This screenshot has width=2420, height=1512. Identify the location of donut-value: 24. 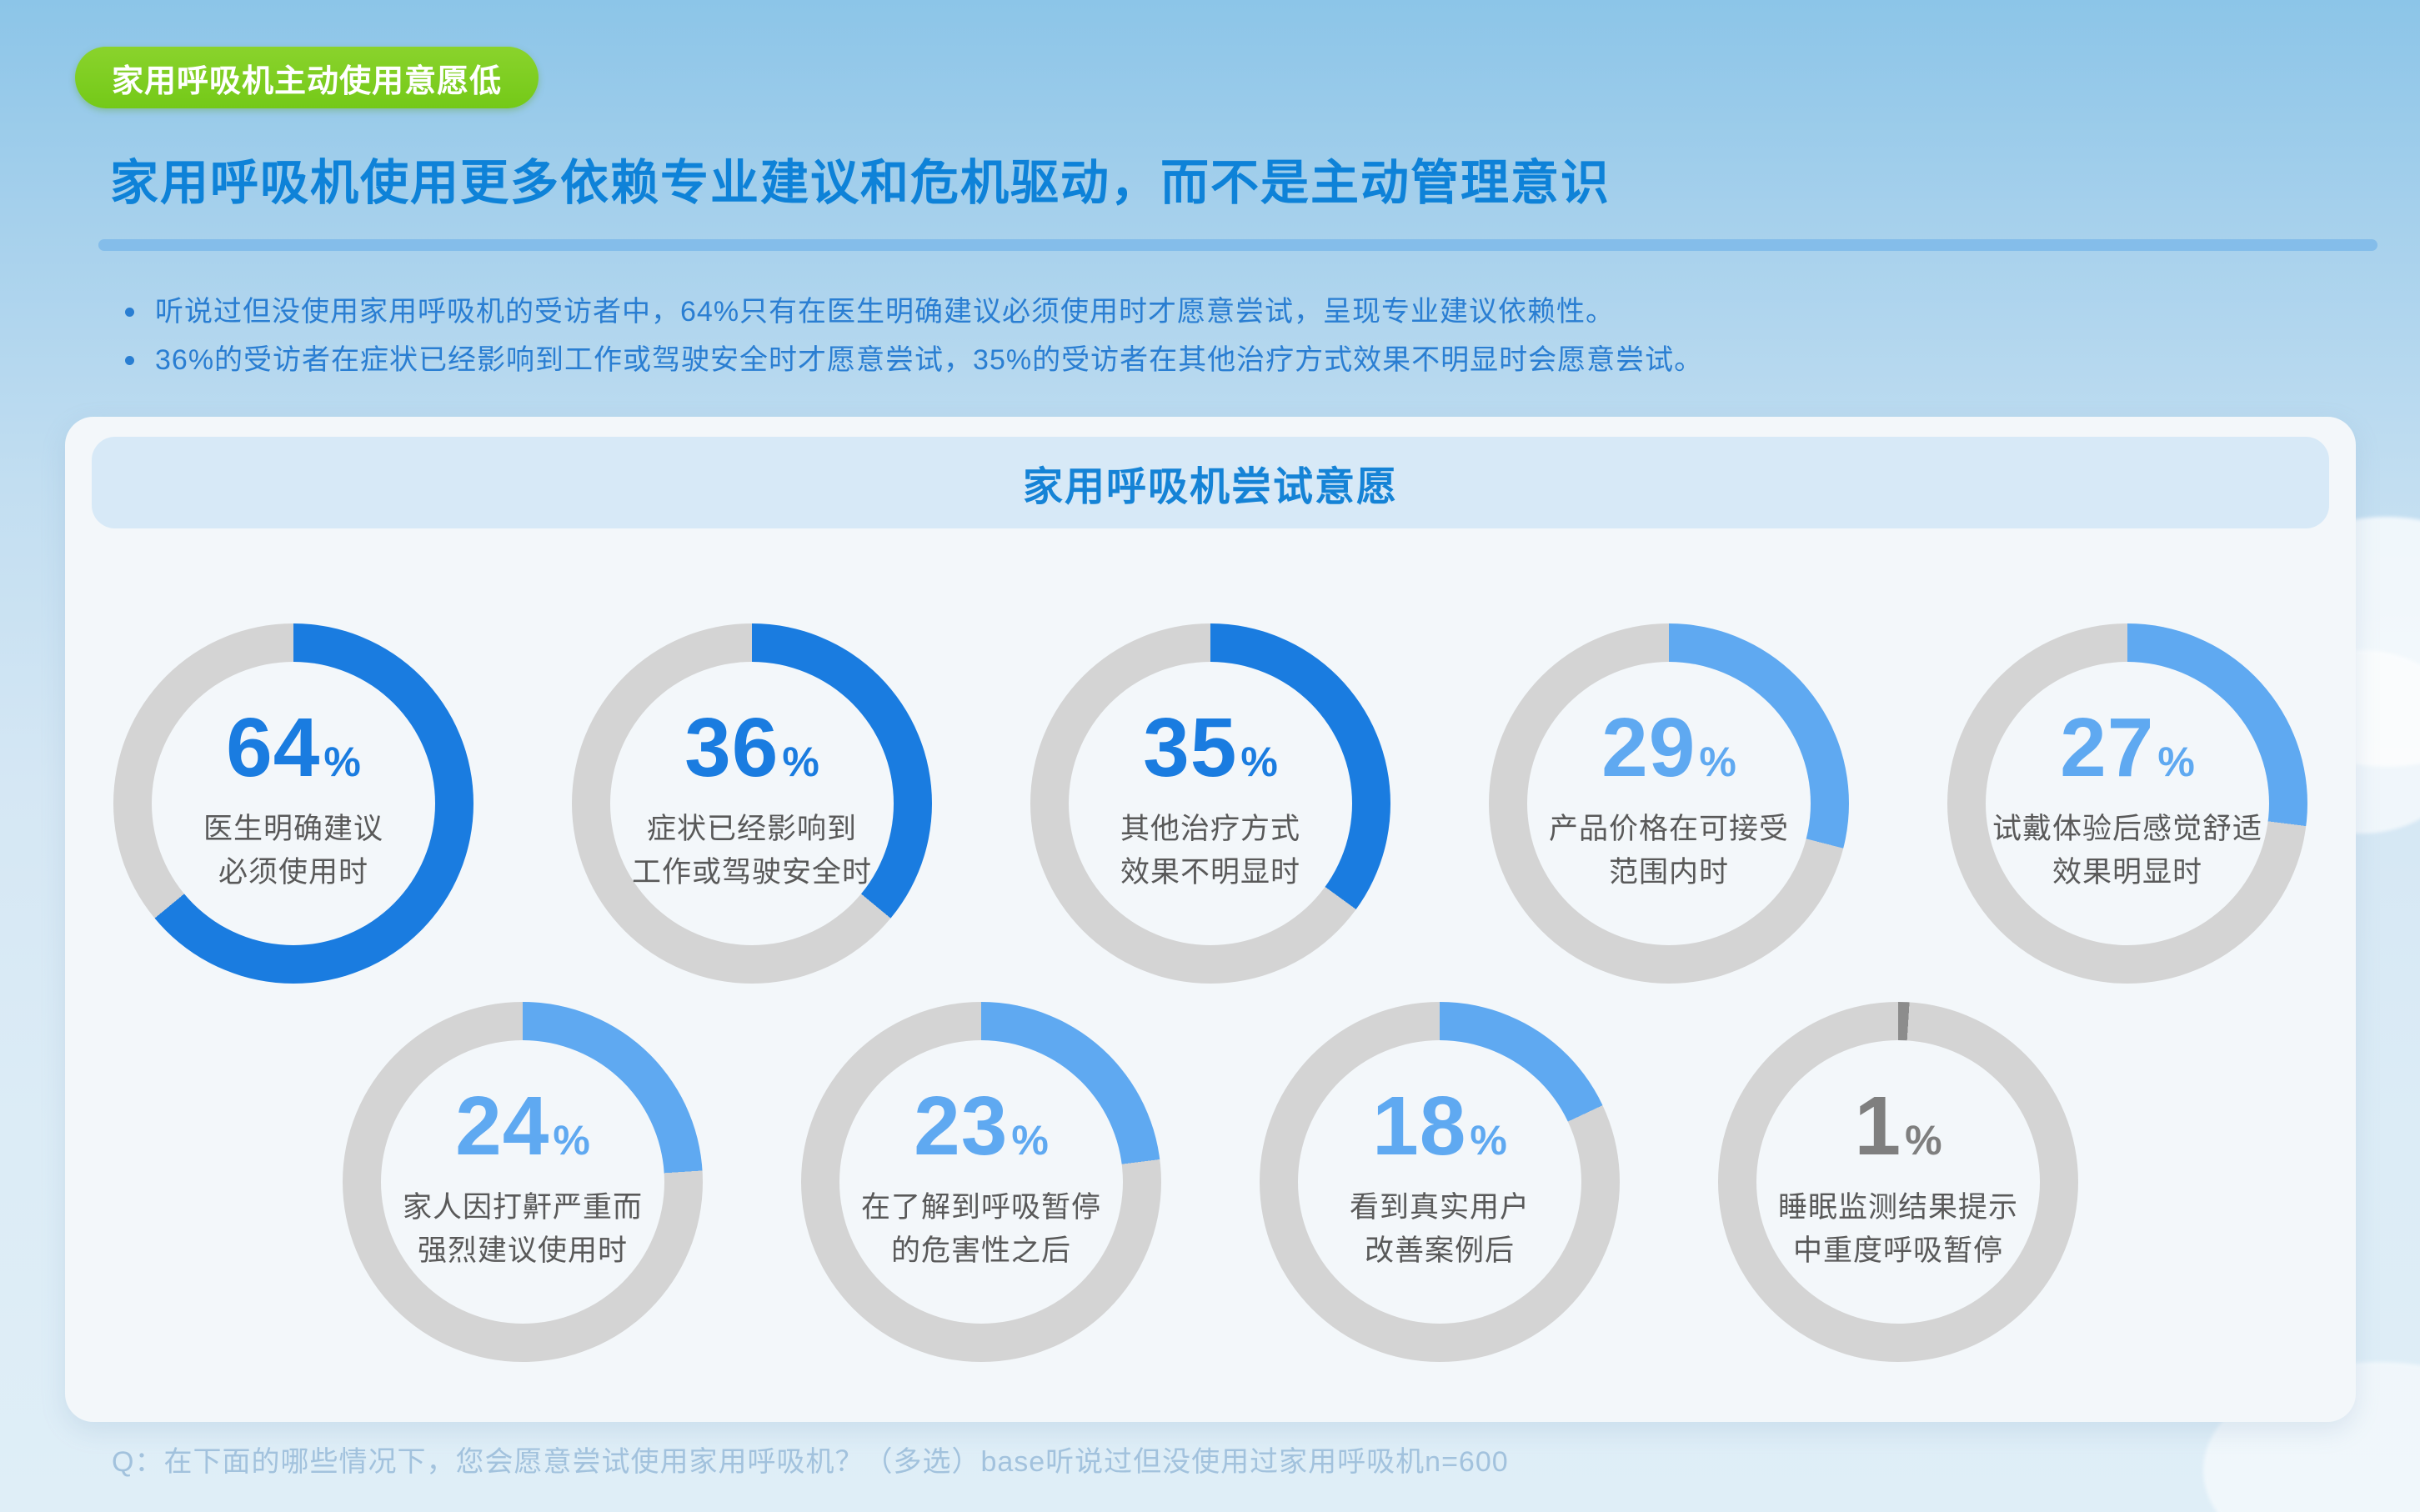
(502, 1126).